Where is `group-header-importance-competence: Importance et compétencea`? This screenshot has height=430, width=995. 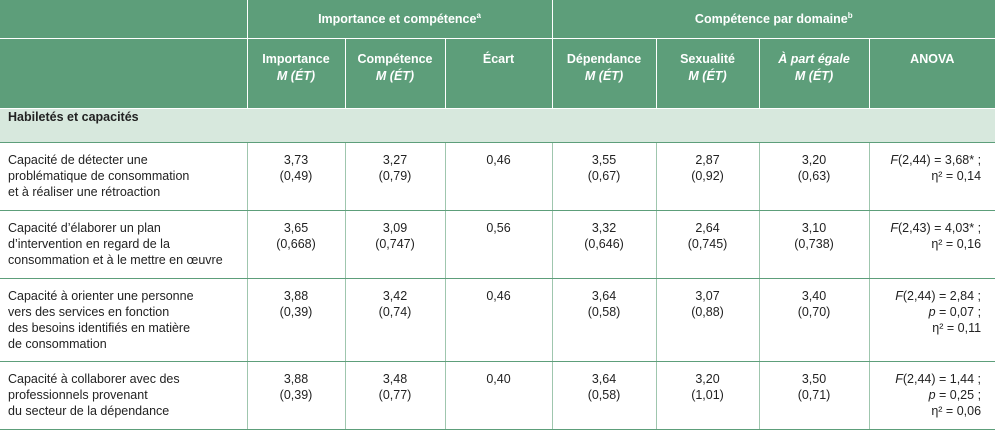 group-header-importance-competence: Importance et compétencea is located at coordinates (400, 19).